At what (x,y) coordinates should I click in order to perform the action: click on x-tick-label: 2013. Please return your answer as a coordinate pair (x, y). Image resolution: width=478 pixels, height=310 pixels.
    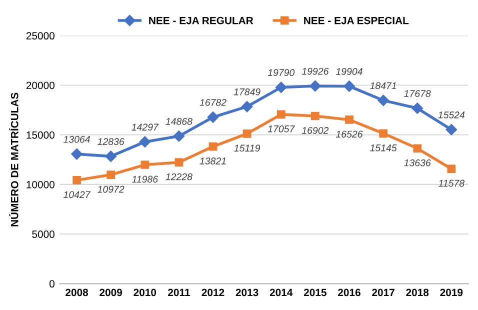
    Looking at the image, I should click on (247, 292).